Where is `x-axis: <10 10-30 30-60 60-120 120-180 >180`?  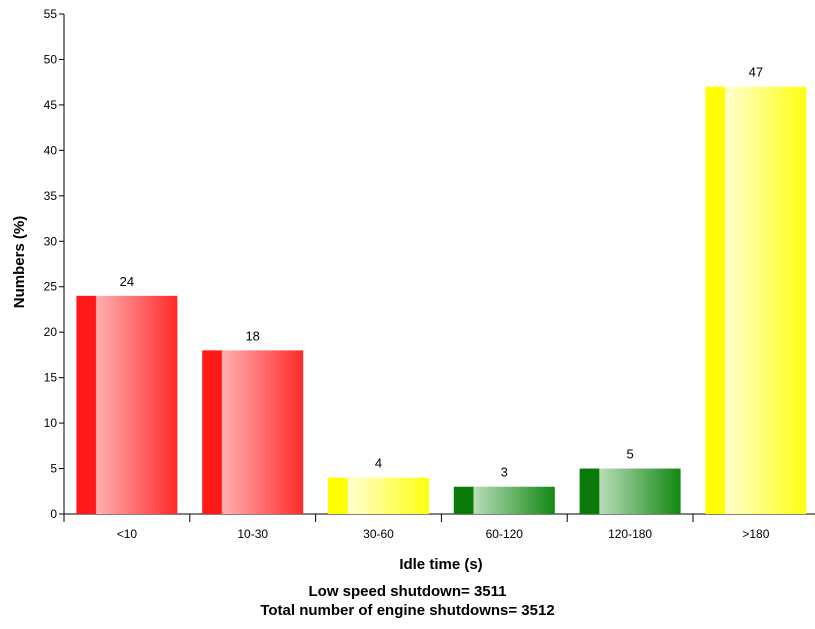 x-axis: <10 10-30 30-60 60-120 120-180 >180 is located at coordinates (439, 527).